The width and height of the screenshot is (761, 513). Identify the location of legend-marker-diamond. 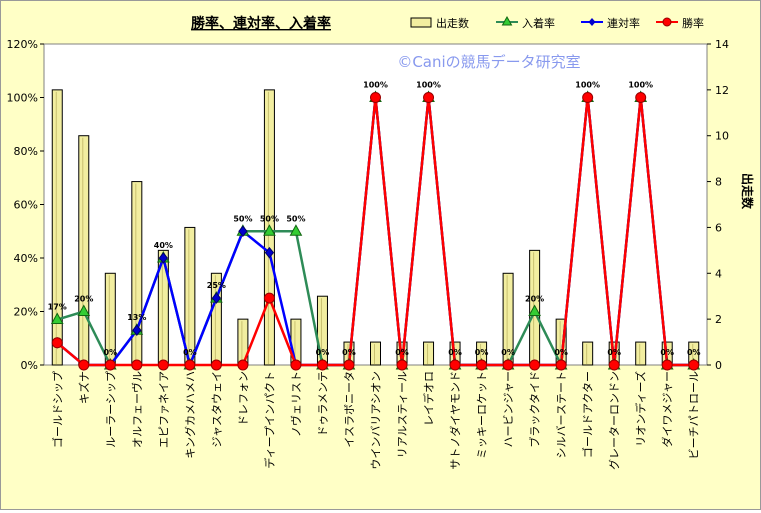
(592, 22).